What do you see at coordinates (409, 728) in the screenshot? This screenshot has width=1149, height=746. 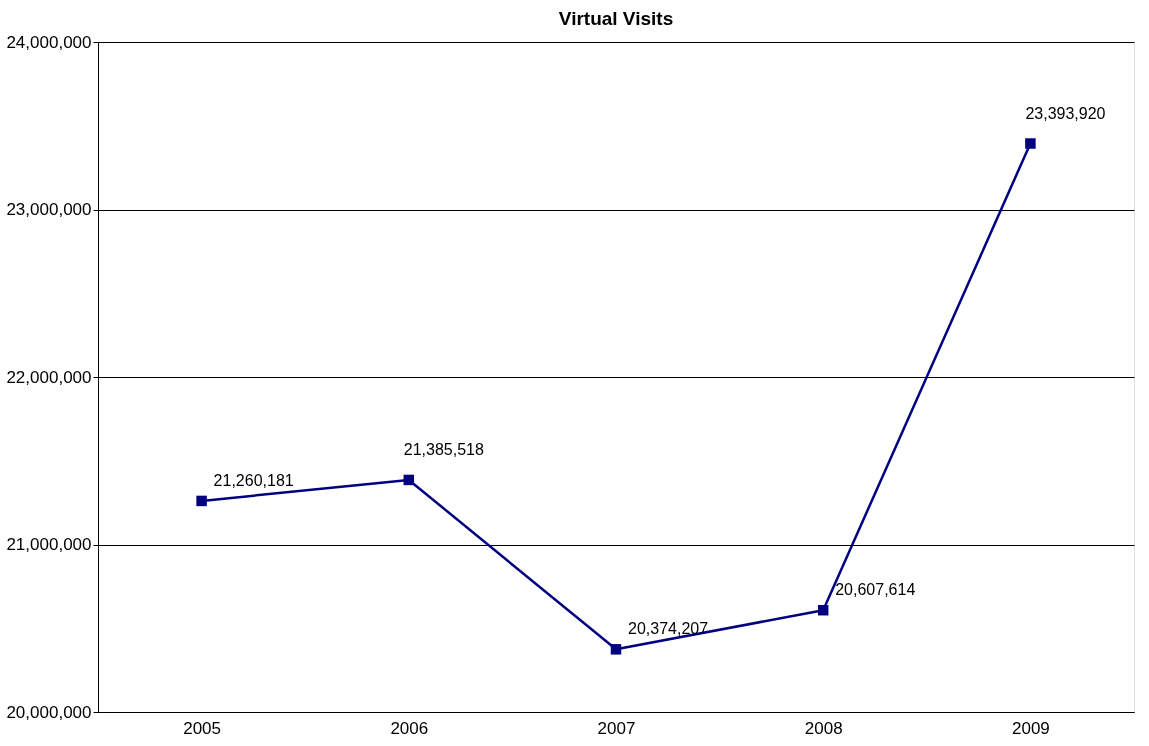 I see `x-tick-label: 2006` at bounding box center [409, 728].